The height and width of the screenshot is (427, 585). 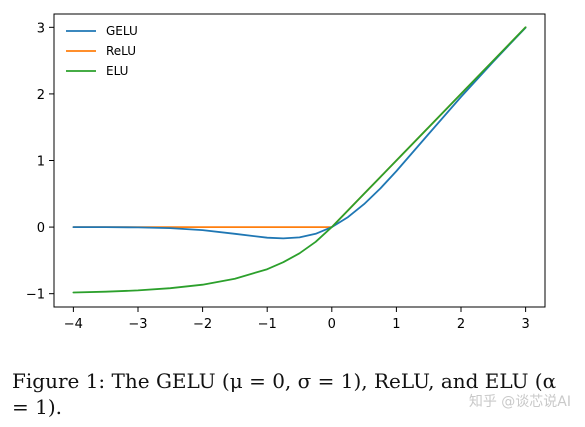 I want to click on x-tick-label: 2, so click(x=461, y=324).